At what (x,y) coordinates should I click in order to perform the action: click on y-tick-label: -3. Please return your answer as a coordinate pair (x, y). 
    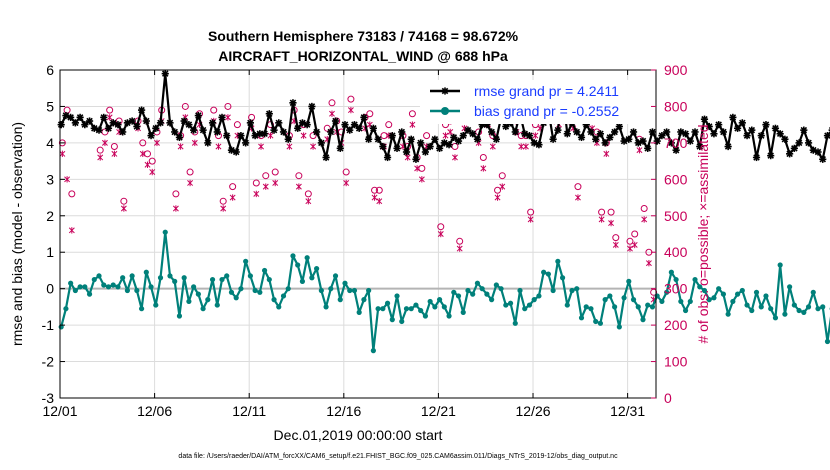
    Looking at the image, I should click on (48, 398).